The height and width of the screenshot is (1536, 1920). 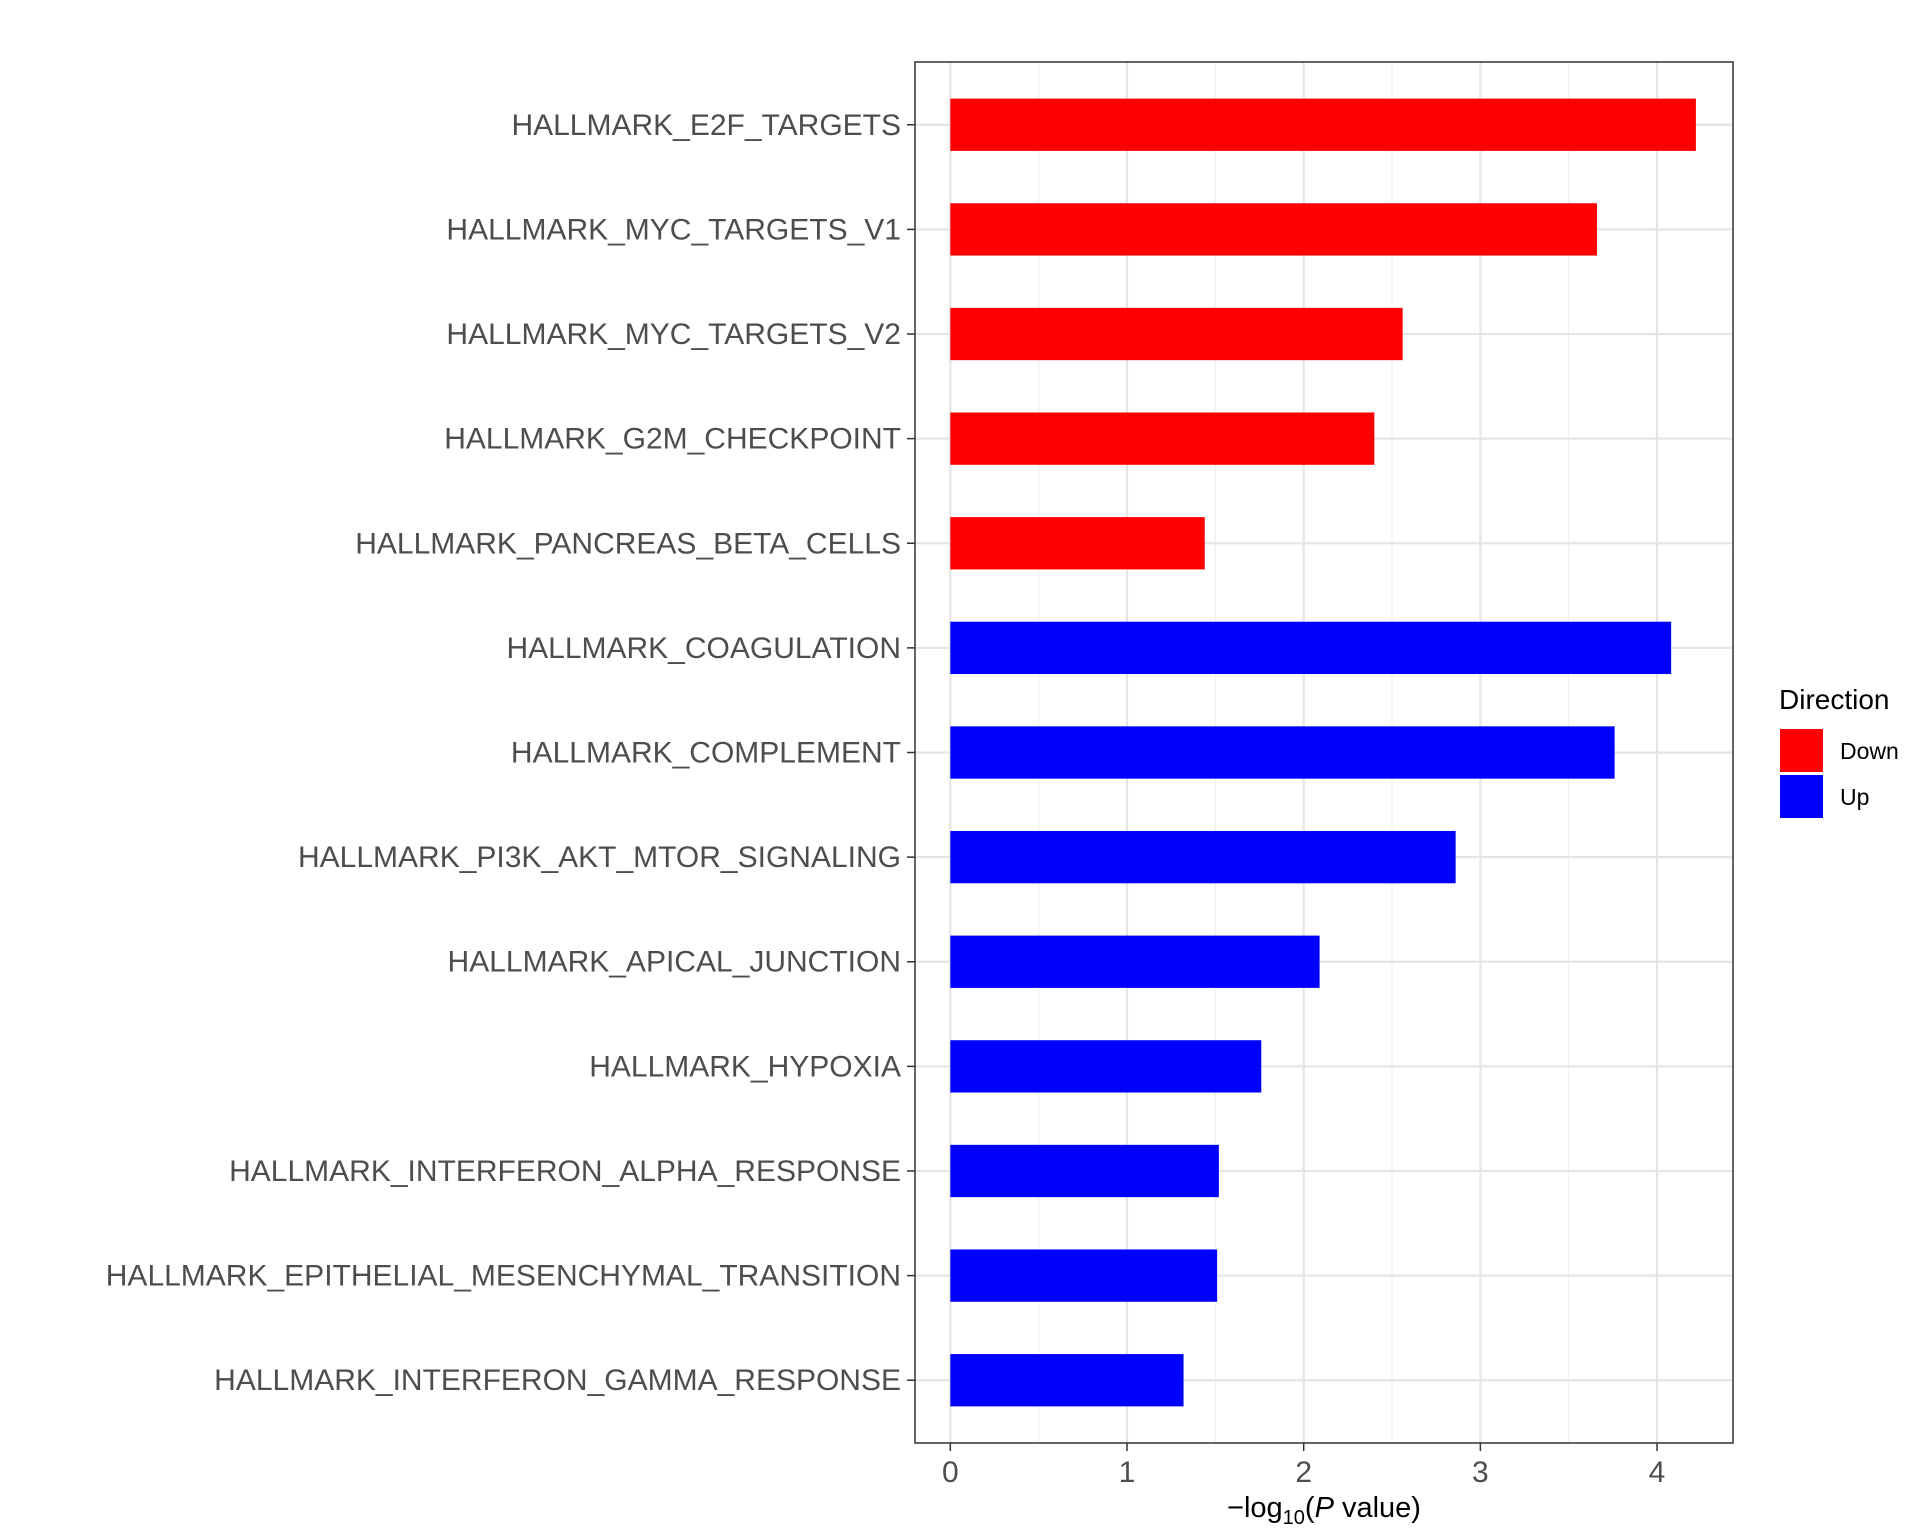 What do you see at coordinates (628, 543) in the screenshot?
I see `y-tick-label: HALLMARK_PANCREAS_BETA_CELLS` at bounding box center [628, 543].